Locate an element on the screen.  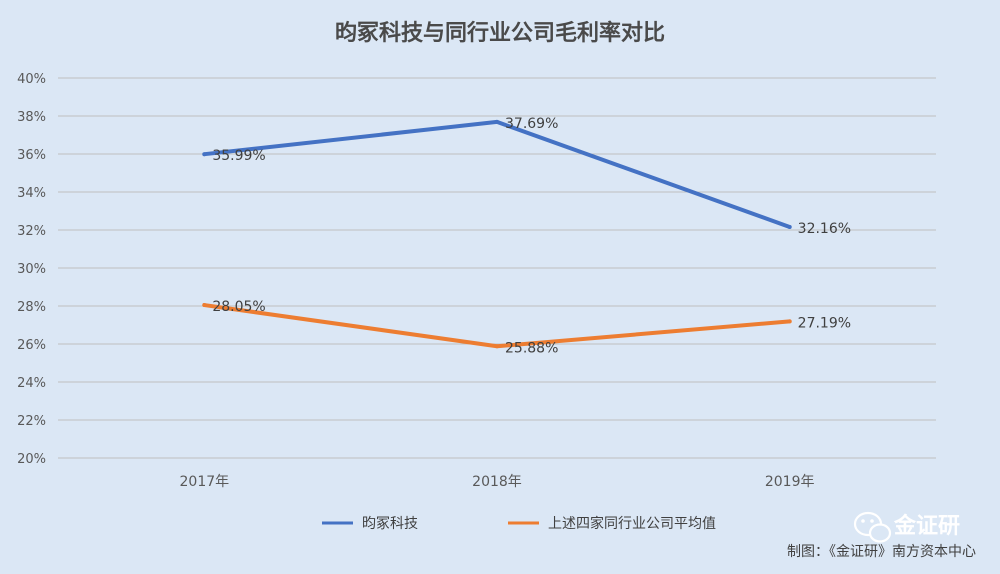
y-tick-label: 38% is located at coordinates (31, 117).